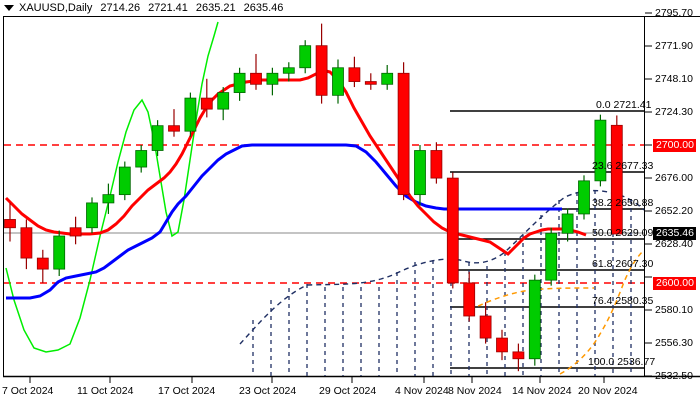 This screenshot has width=700, height=400. What do you see at coordinates (674, 211) in the screenshot?
I see `price-tick-6: 2652.20` at bounding box center [674, 211].